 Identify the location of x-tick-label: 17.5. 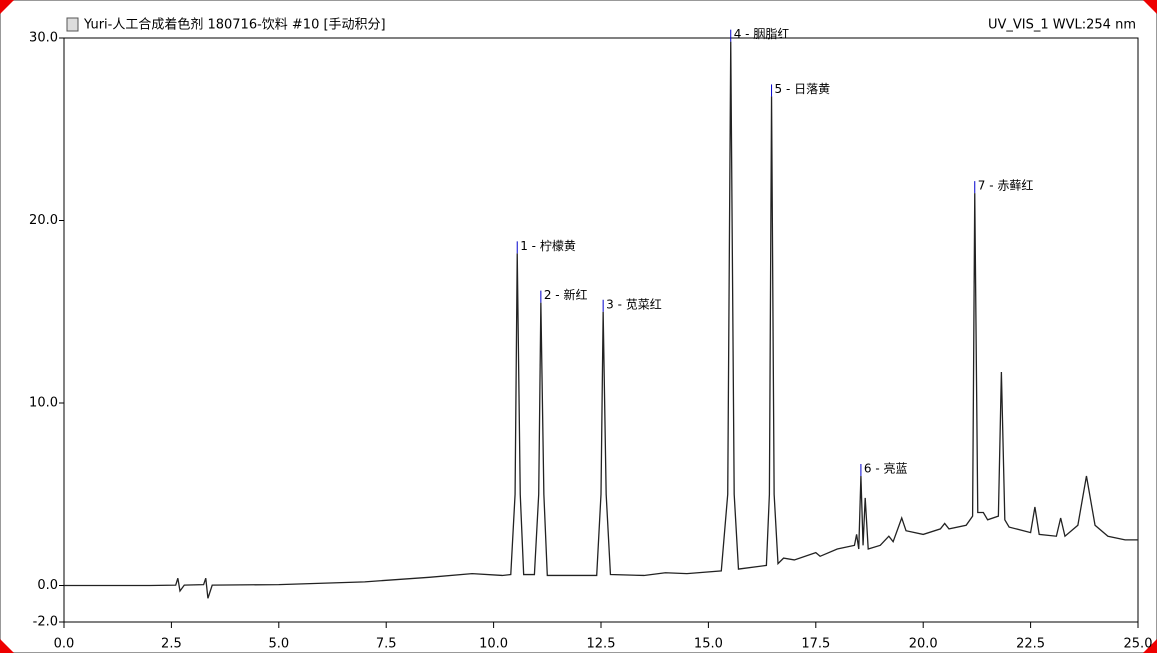
(815, 644).